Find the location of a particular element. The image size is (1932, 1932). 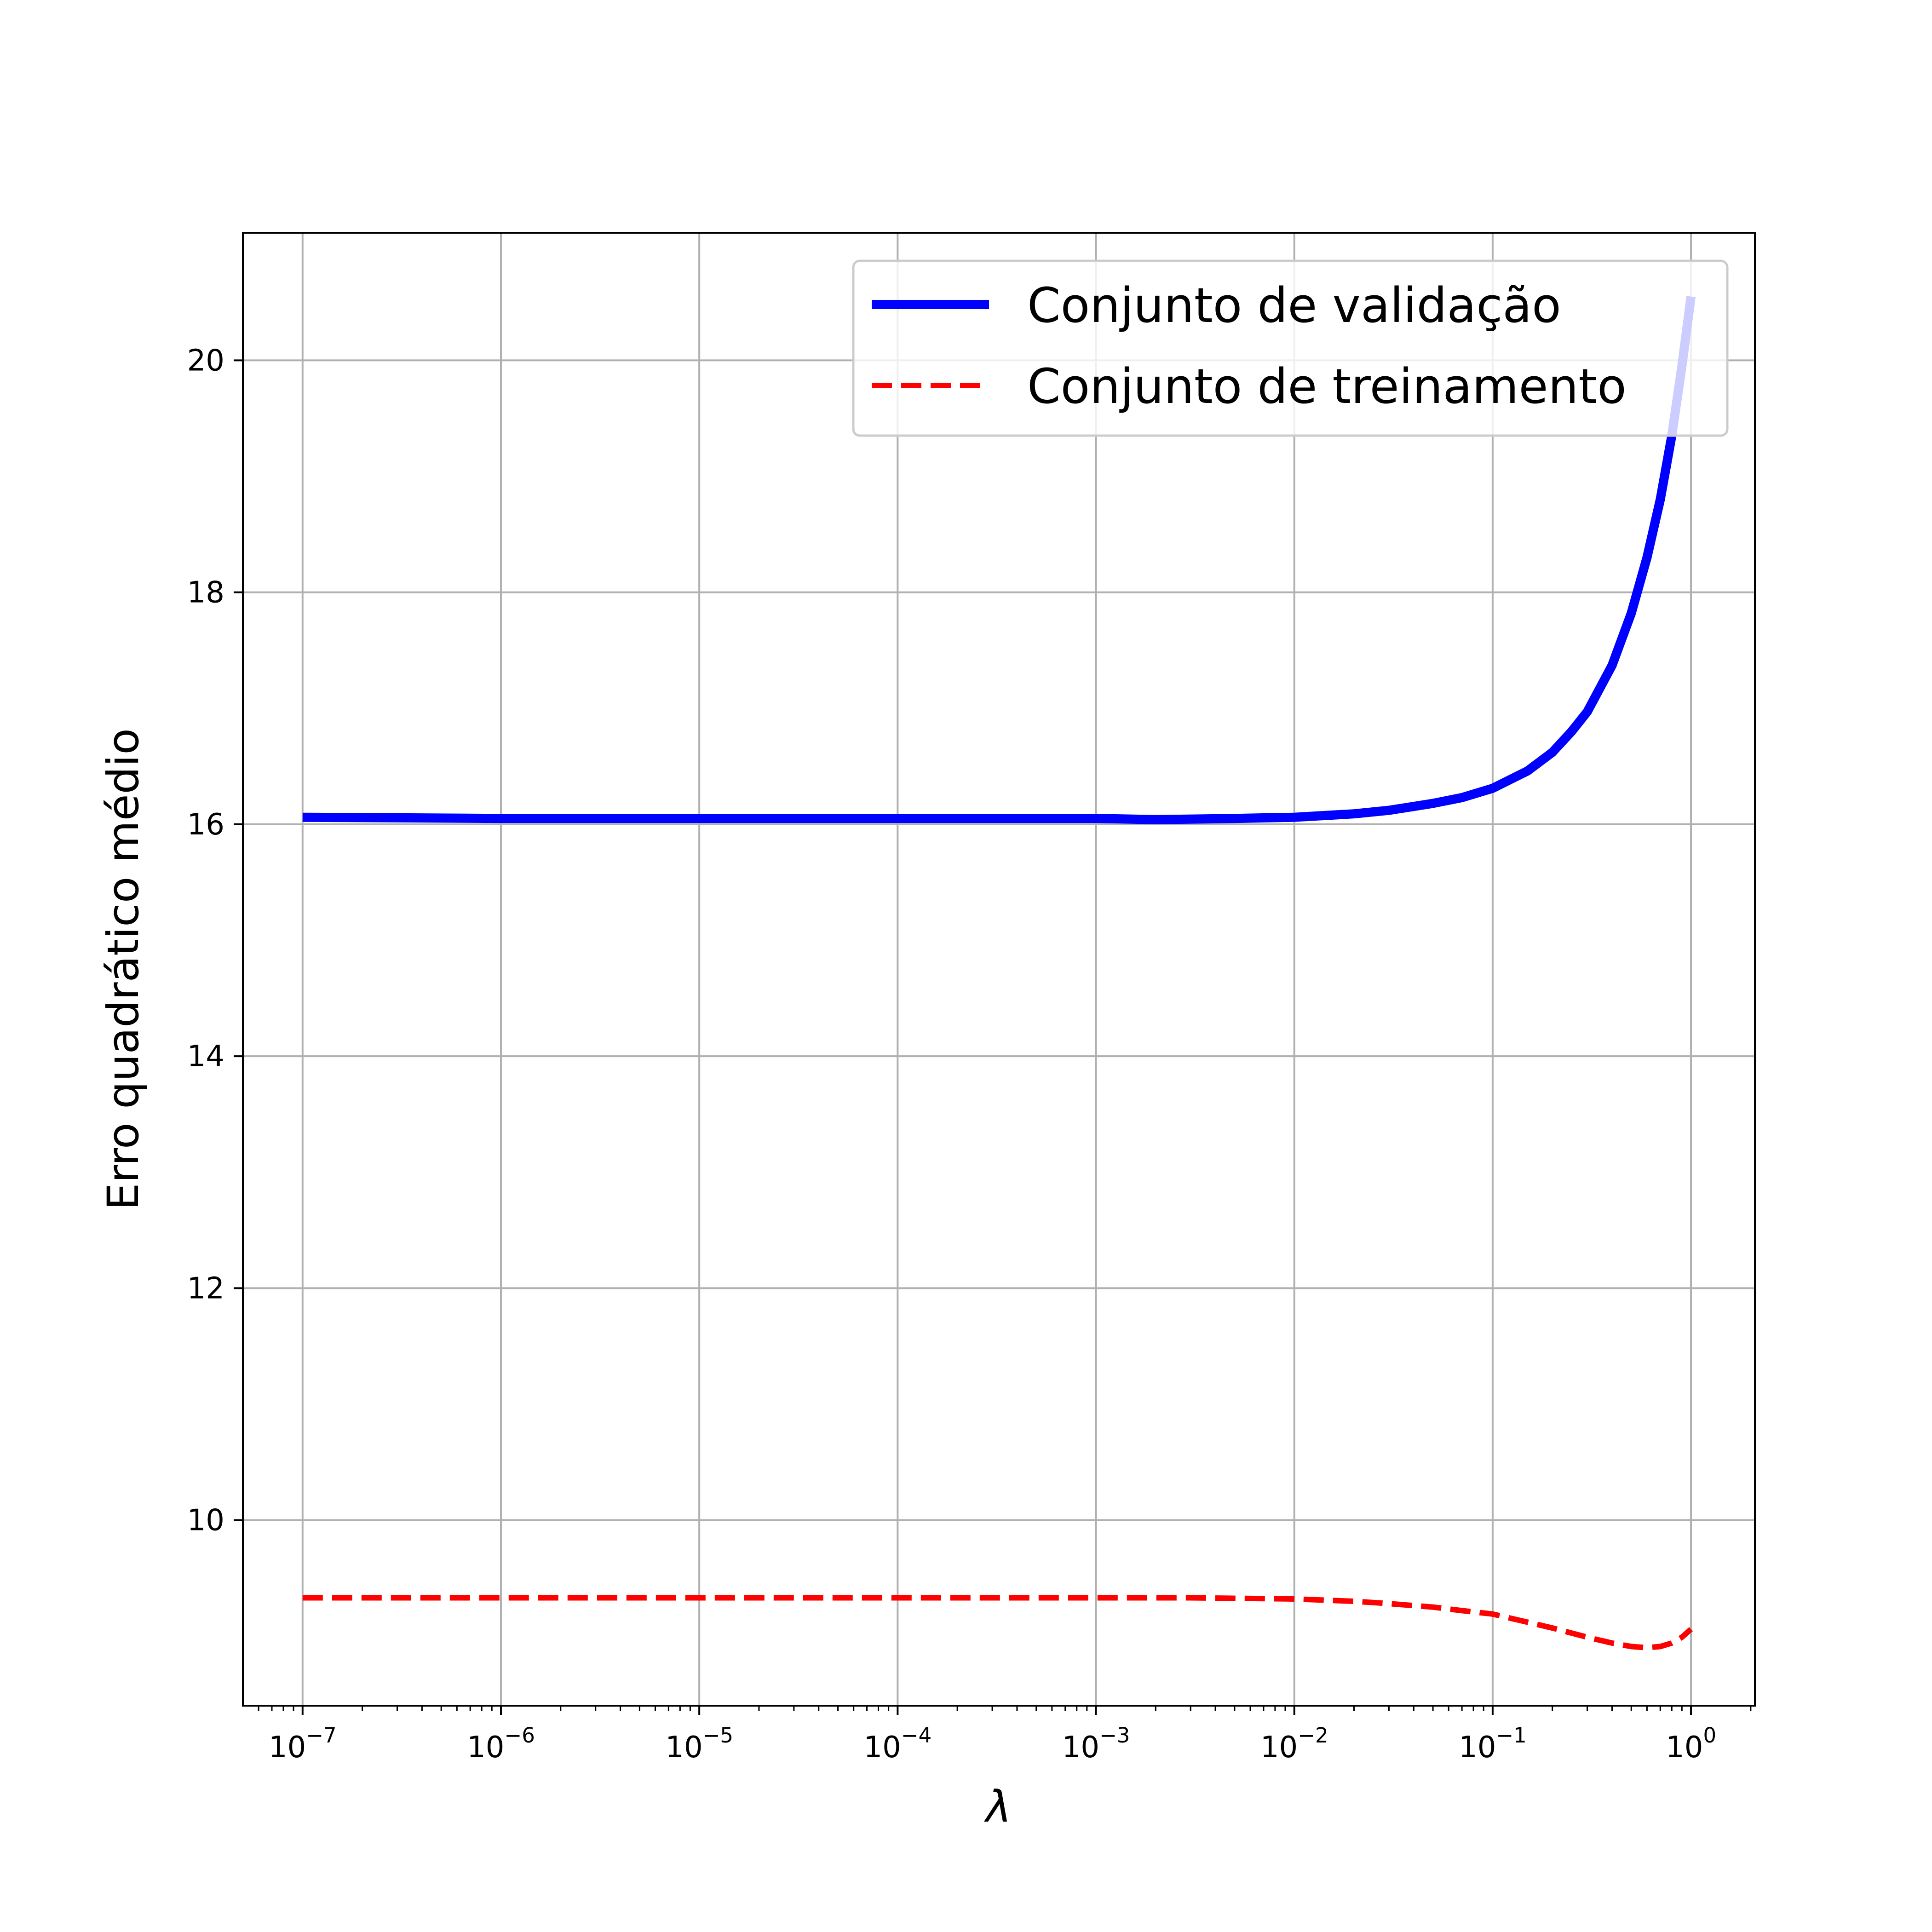

x-axis-label: λ is located at coordinates (997, 1807).